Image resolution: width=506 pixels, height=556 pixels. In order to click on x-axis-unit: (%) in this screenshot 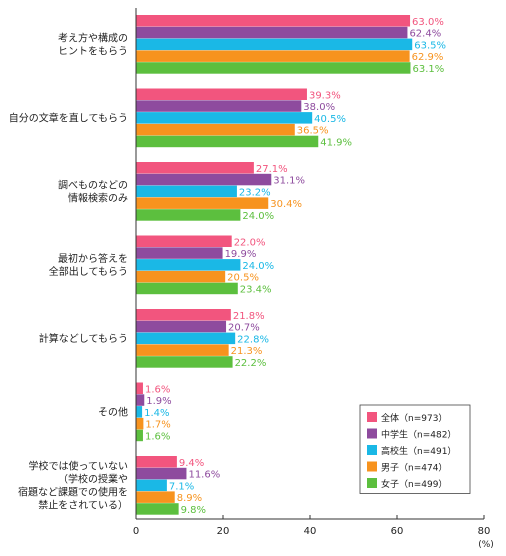, I will do `click(486, 545)`.